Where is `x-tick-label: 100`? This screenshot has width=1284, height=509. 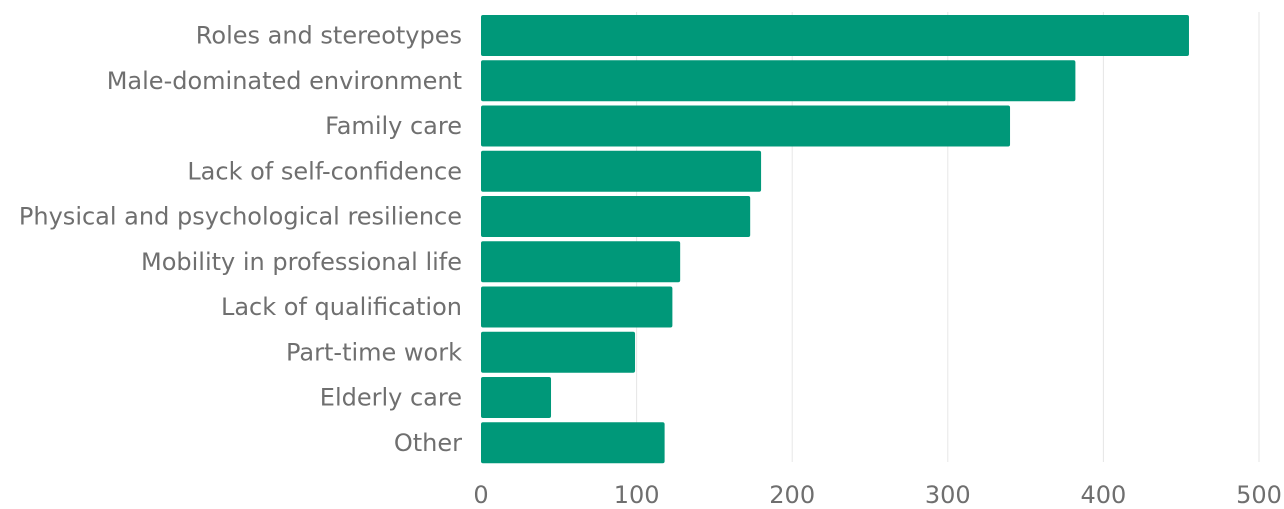
x-tick-label: 100 is located at coordinates (637, 493).